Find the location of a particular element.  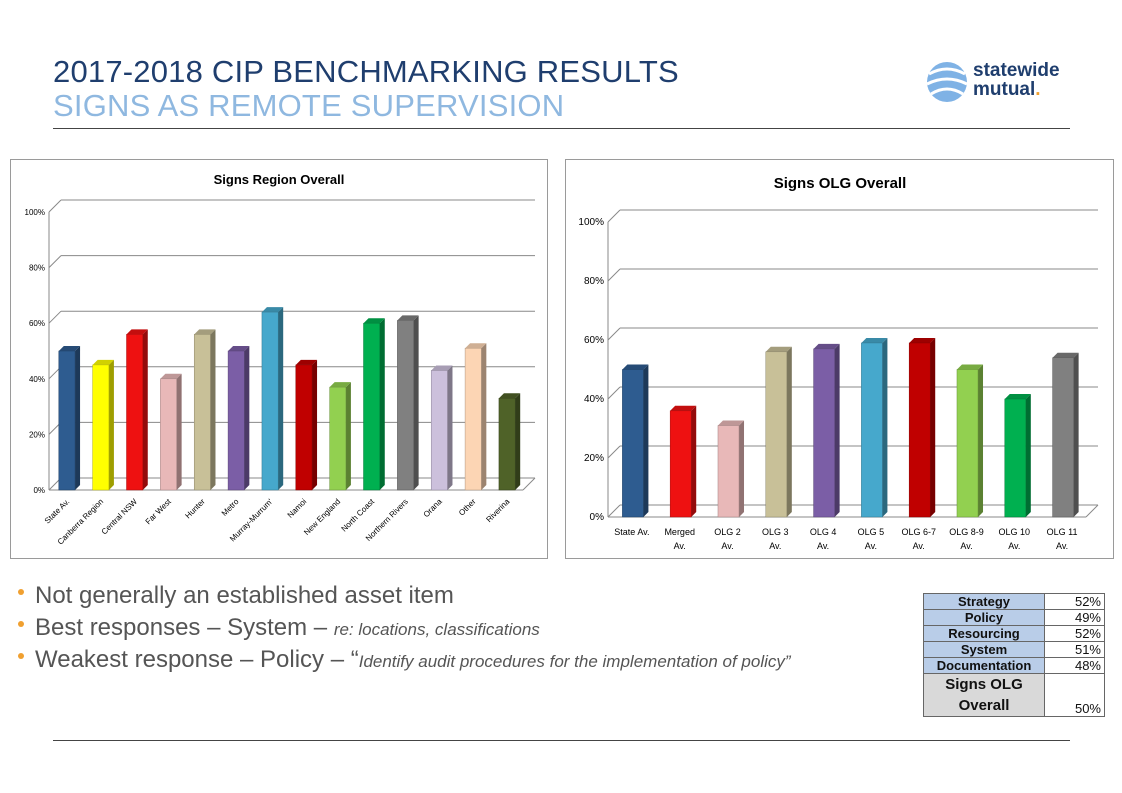

chart-title: Signs Region Overall is located at coordinates (279, 179).